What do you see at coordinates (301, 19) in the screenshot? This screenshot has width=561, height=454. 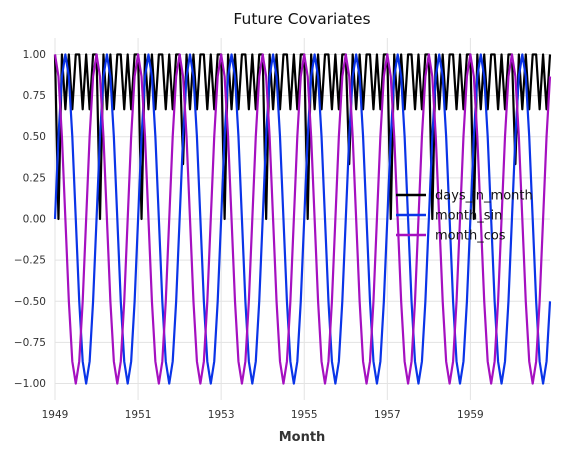 I see `chart-title: Future Covariates` at bounding box center [301, 19].